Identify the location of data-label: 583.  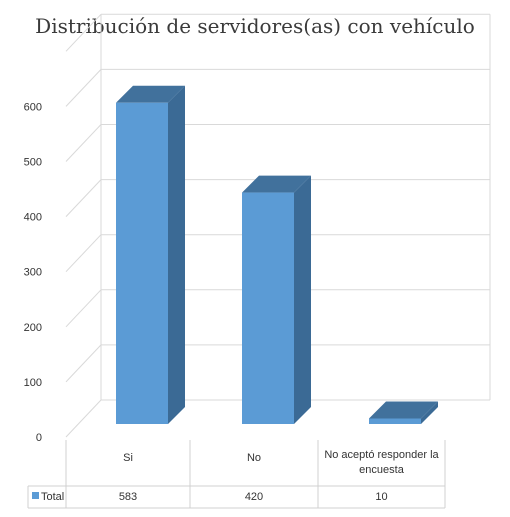
(128, 497).